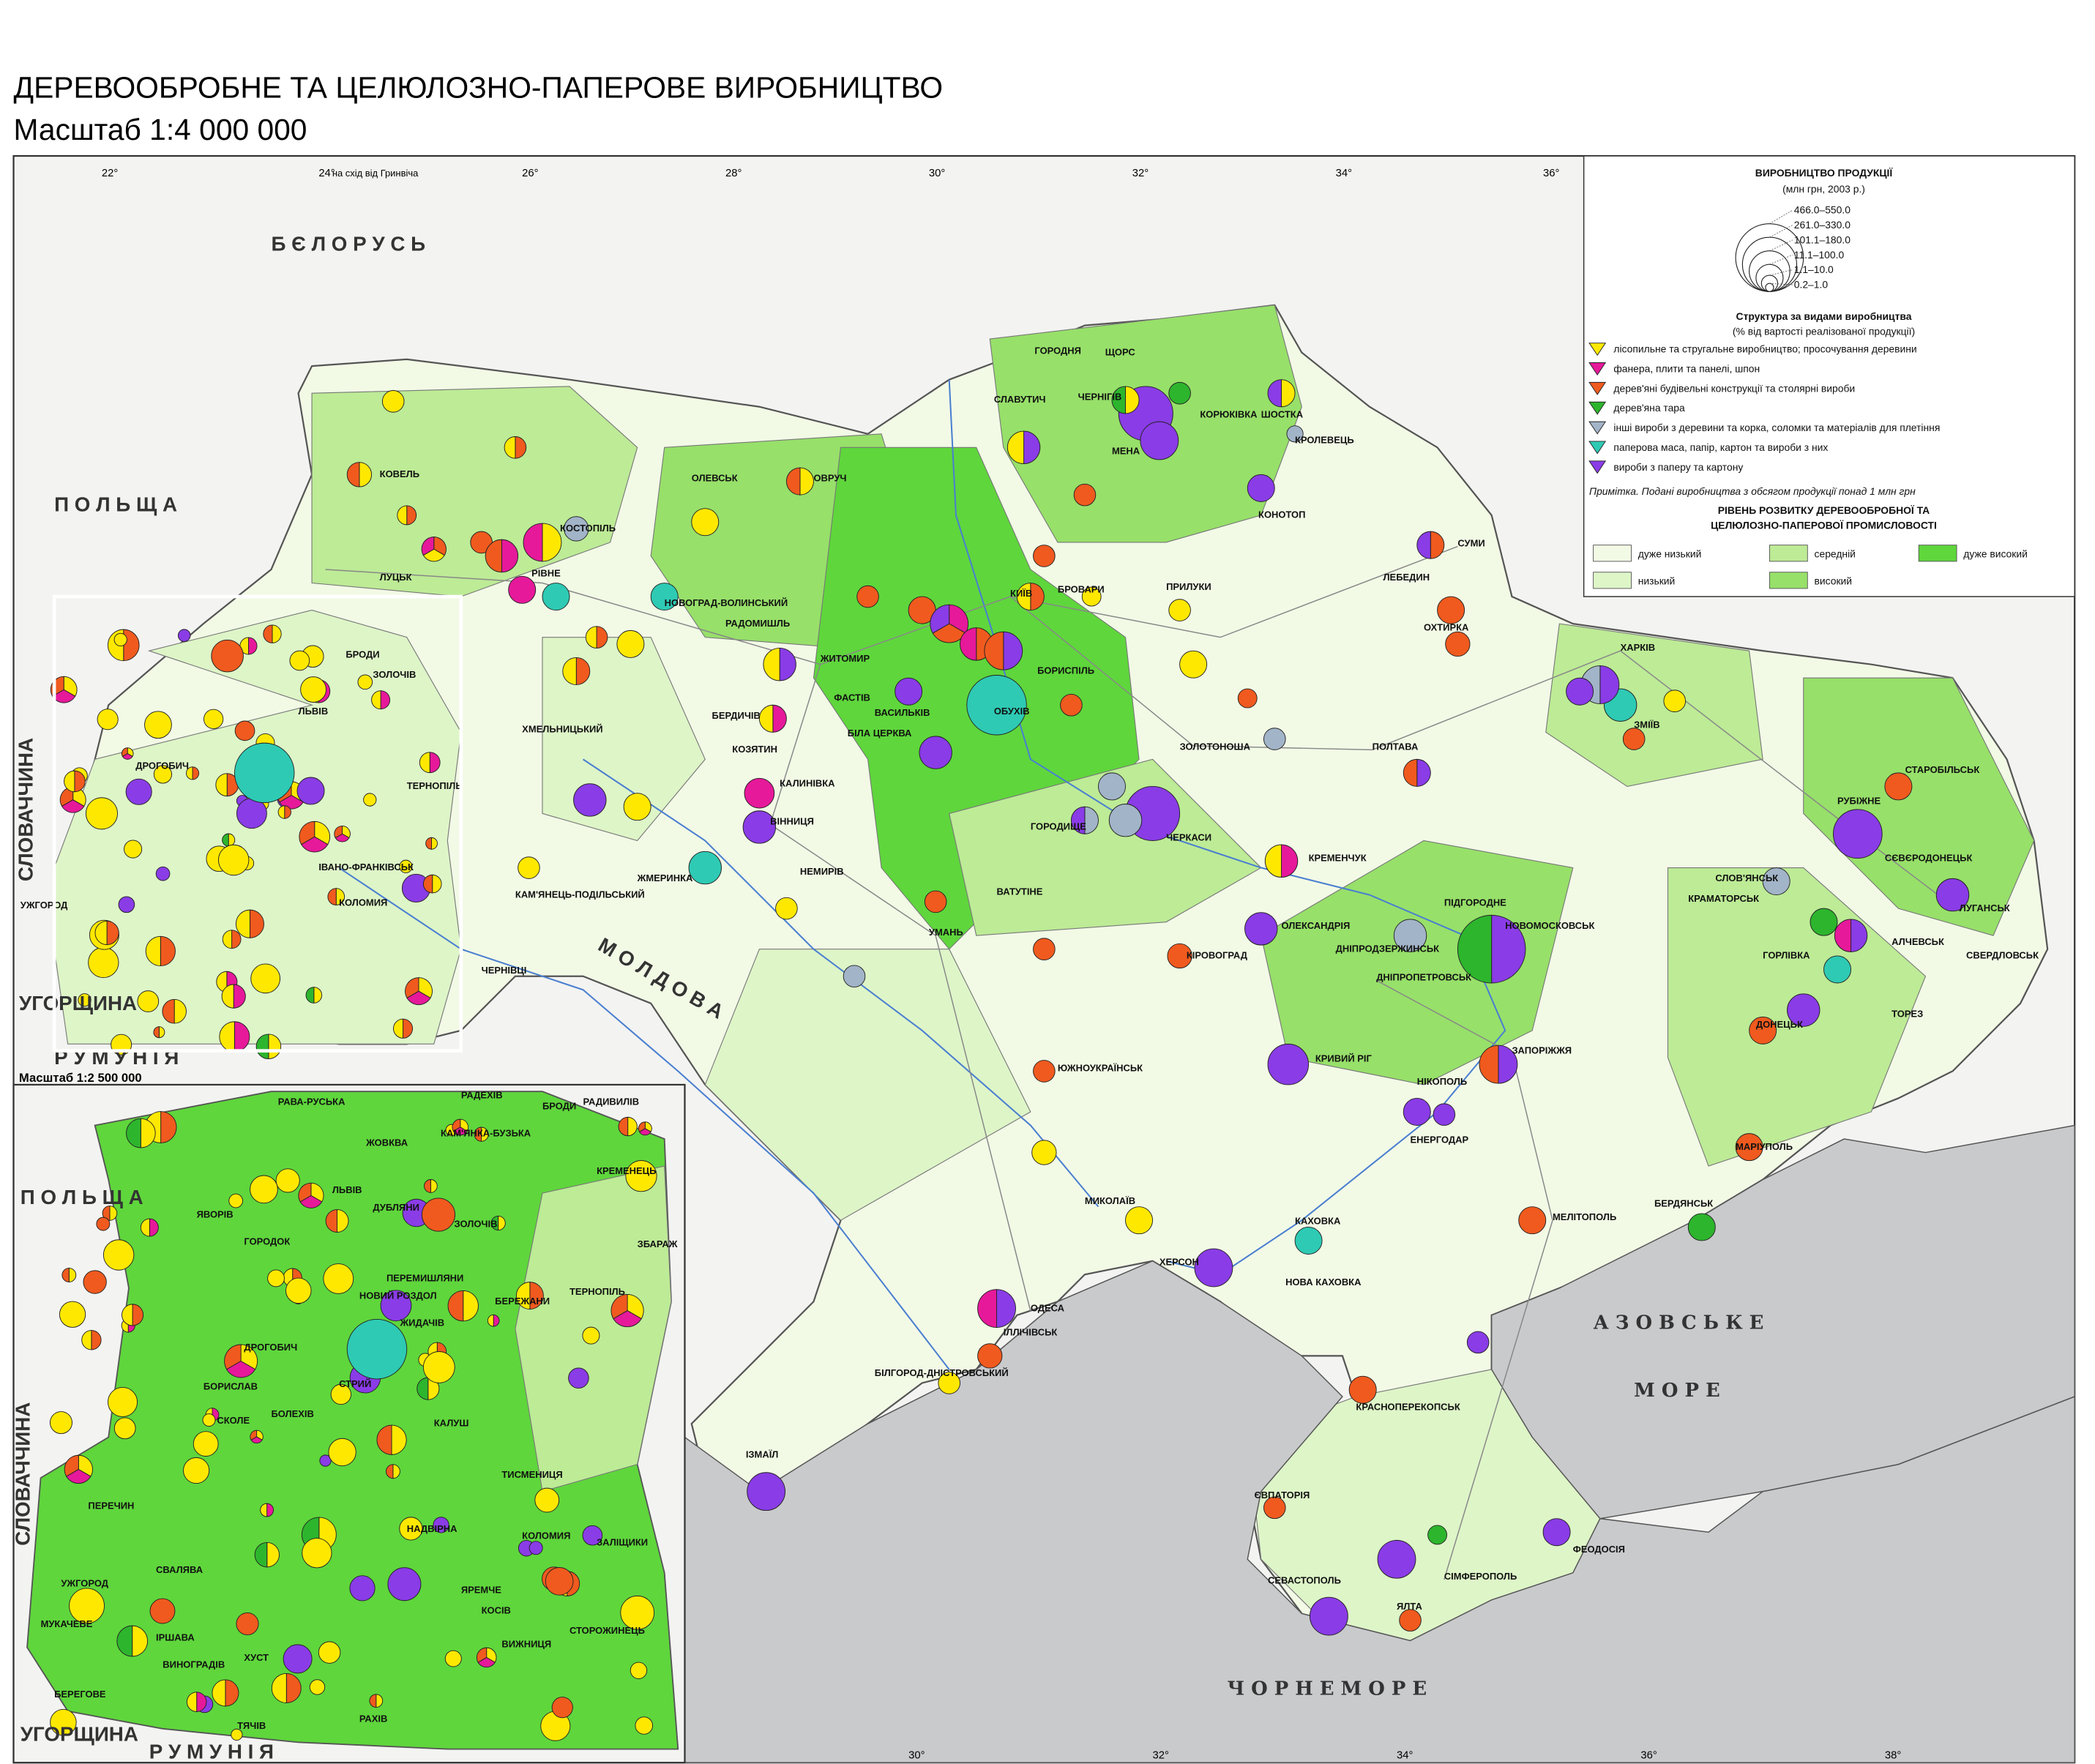 Image resolution: width=2095 pixels, height=1764 pixels. What do you see at coordinates (160, 129) in the screenshot?
I see `map-scale: Масштаб 1:4 000 000` at bounding box center [160, 129].